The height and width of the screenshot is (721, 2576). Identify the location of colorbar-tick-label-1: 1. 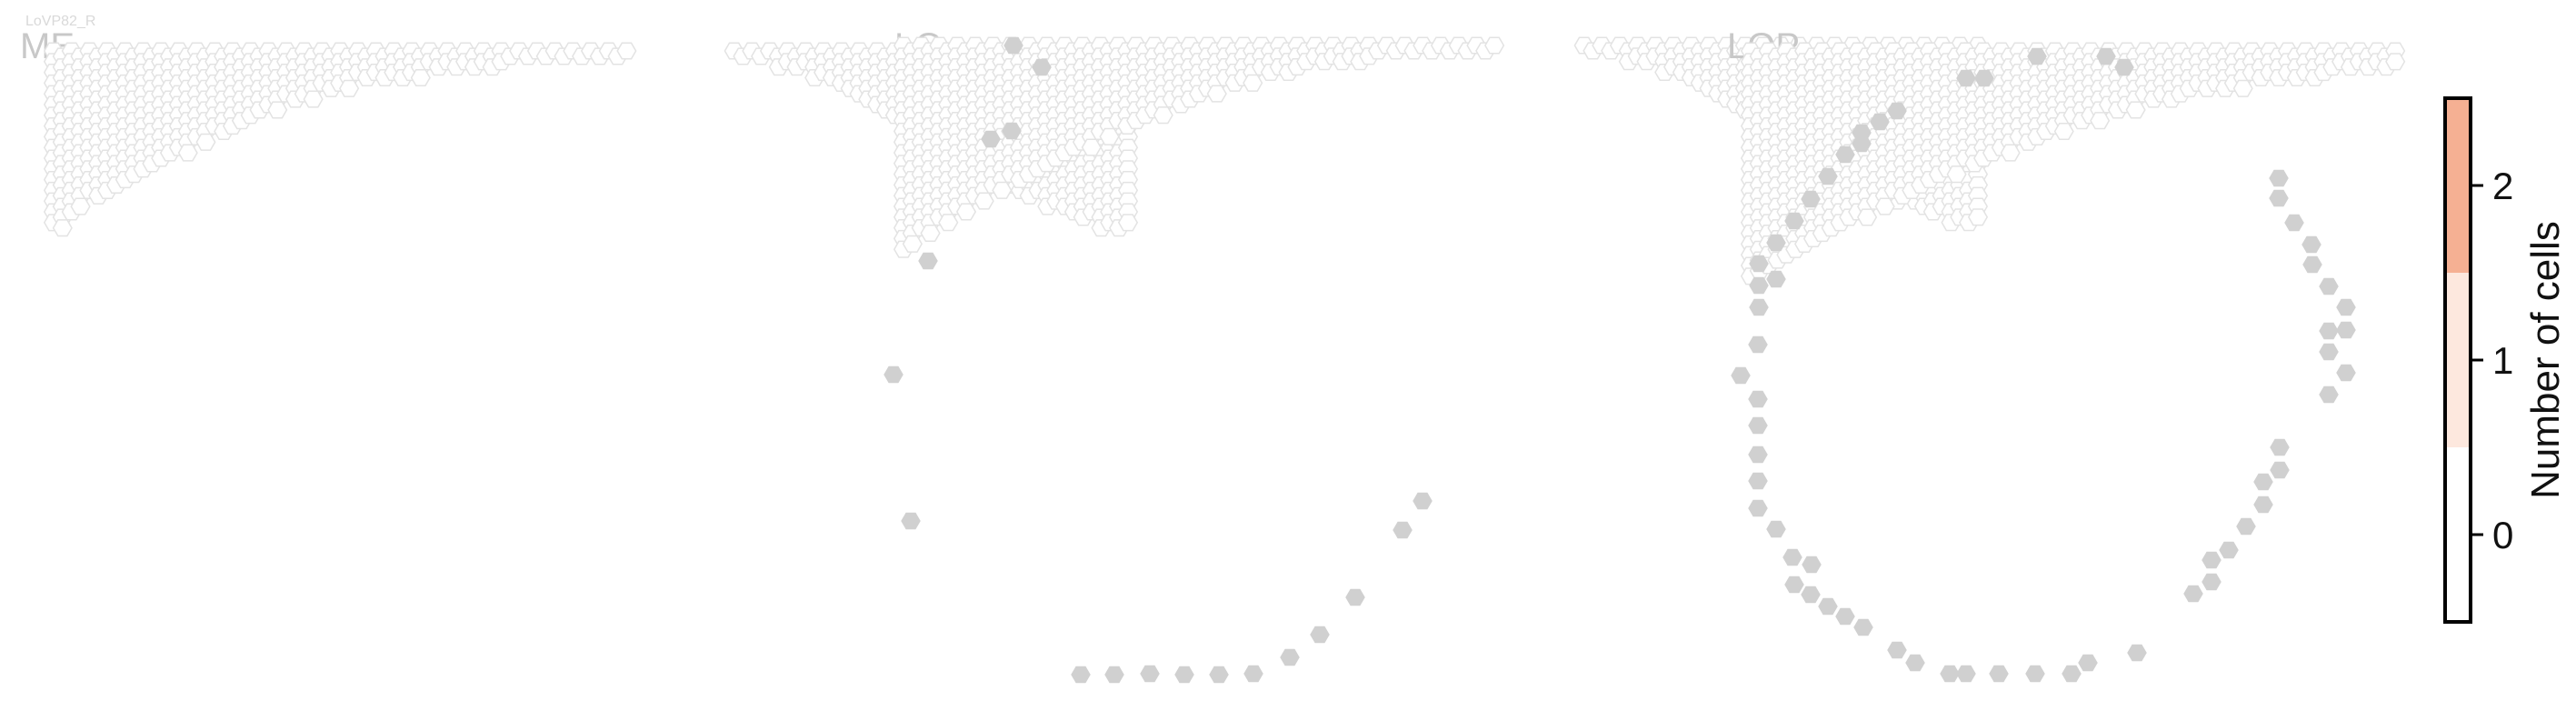
(2502, 360).